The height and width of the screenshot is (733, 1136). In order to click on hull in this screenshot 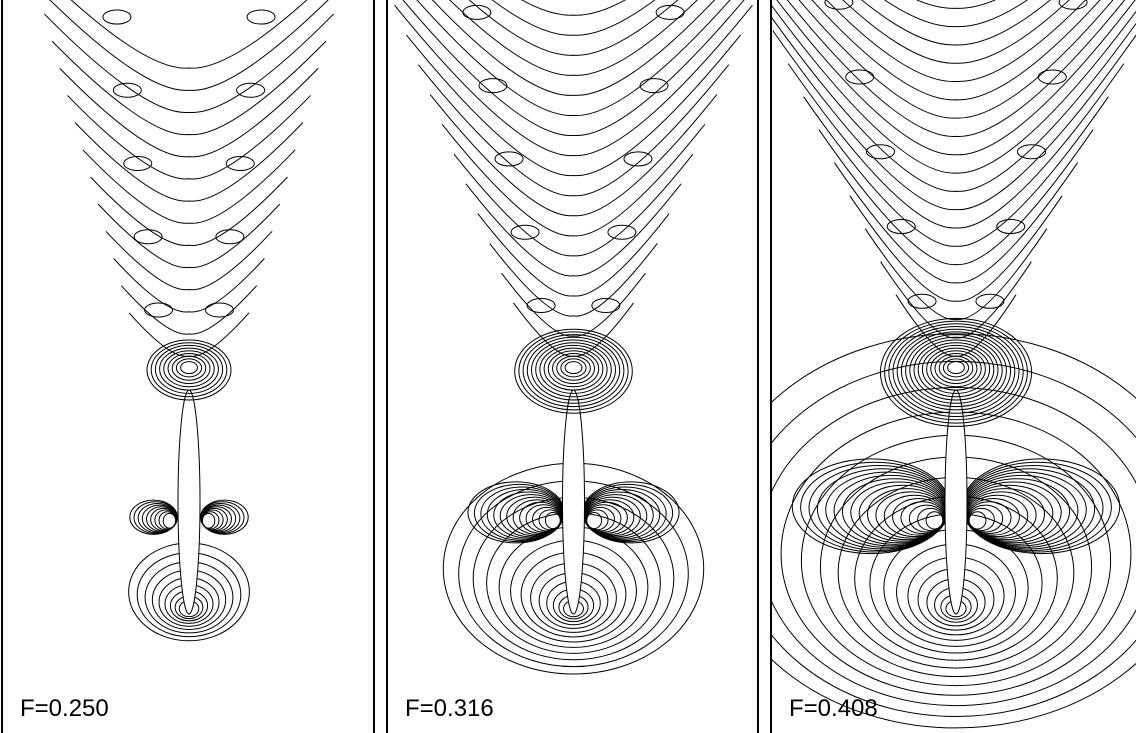, I will do `click(189, 502)`.